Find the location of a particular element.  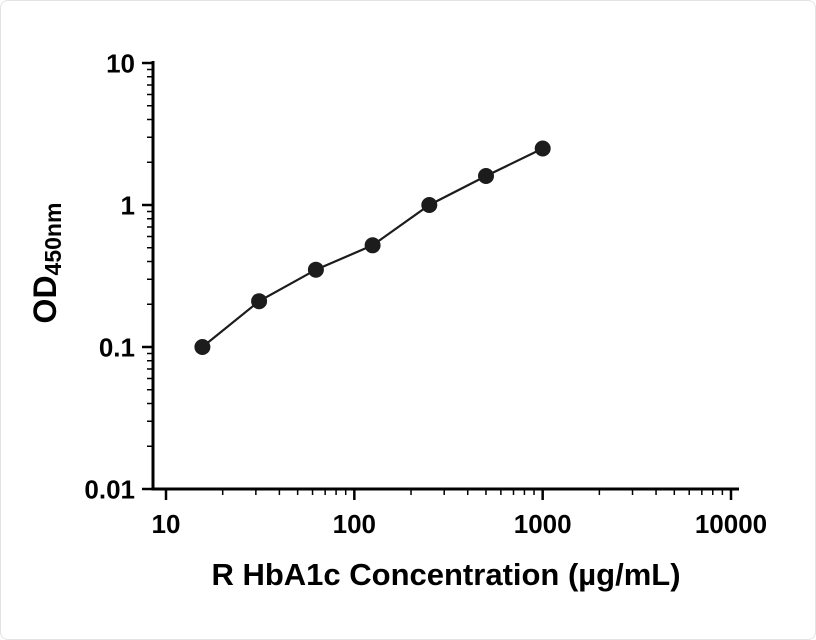

x-tick-label: 1000 is located at coordinates (543, 524).